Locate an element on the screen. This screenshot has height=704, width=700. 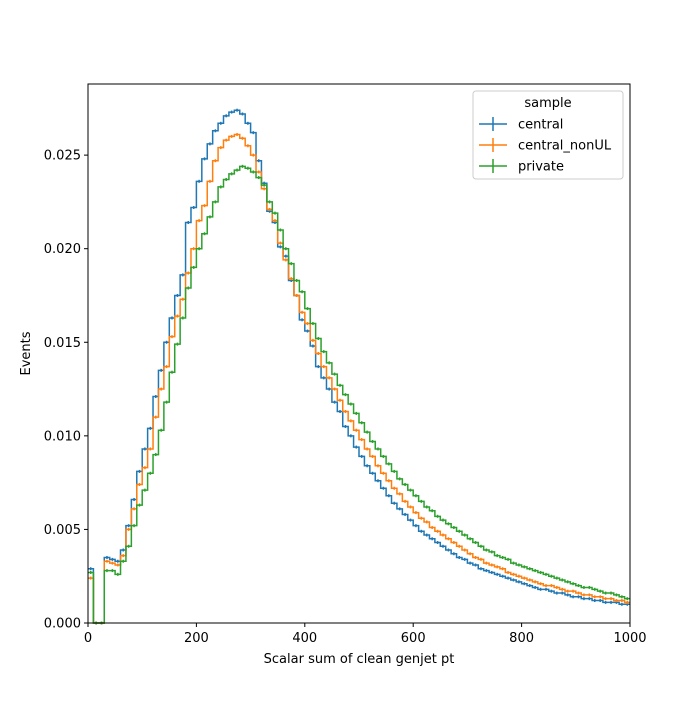
y-tick-label-1: 0.005 is located at coordinates (62, 530).